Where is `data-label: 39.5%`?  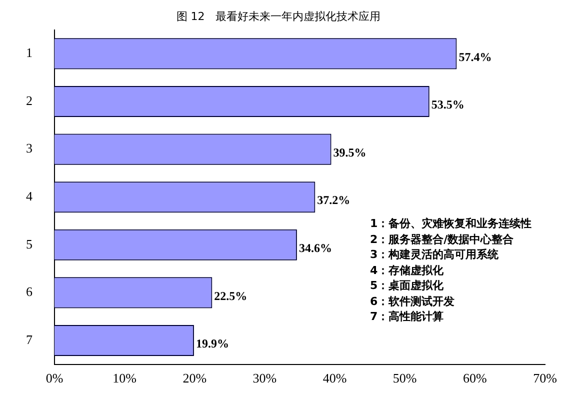
data-label: 39.5% is located at coordinates (349, 152).